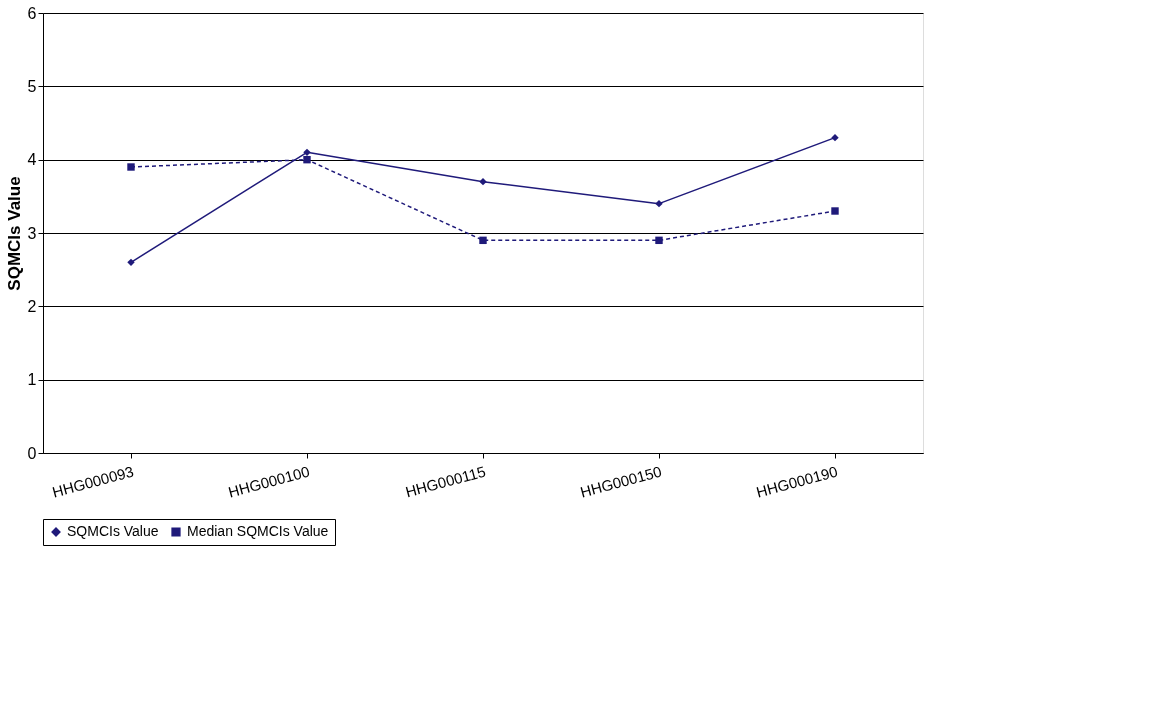 This screenshot has width=1157, height=719. What do you see at coordinates (32, 233) in the screenshot?
I see `y-tick-label: 3` at bounding box center [32, 233].